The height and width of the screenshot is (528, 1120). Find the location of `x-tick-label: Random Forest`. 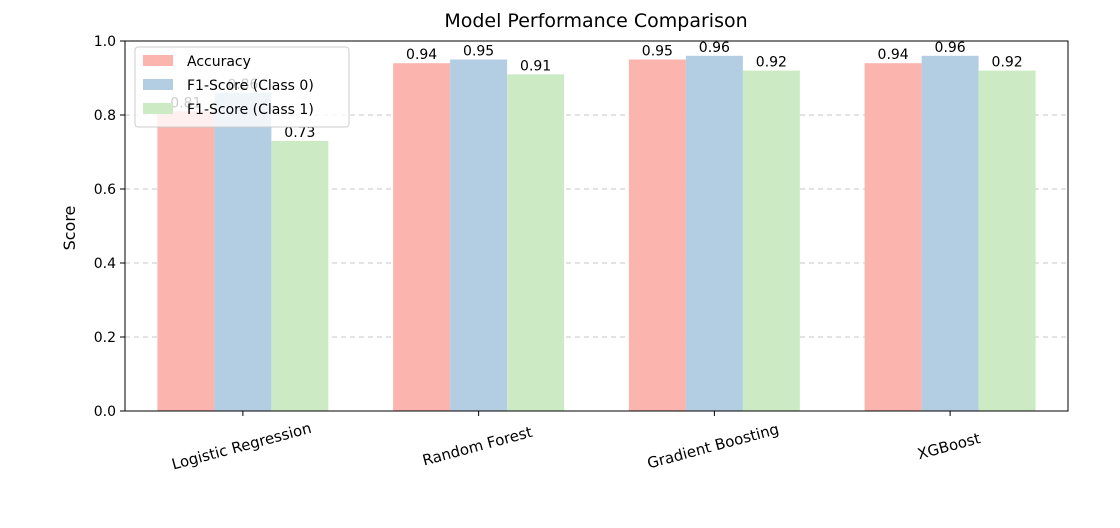

x-tick-label: Random Forest is located at coordinates (477, 446).